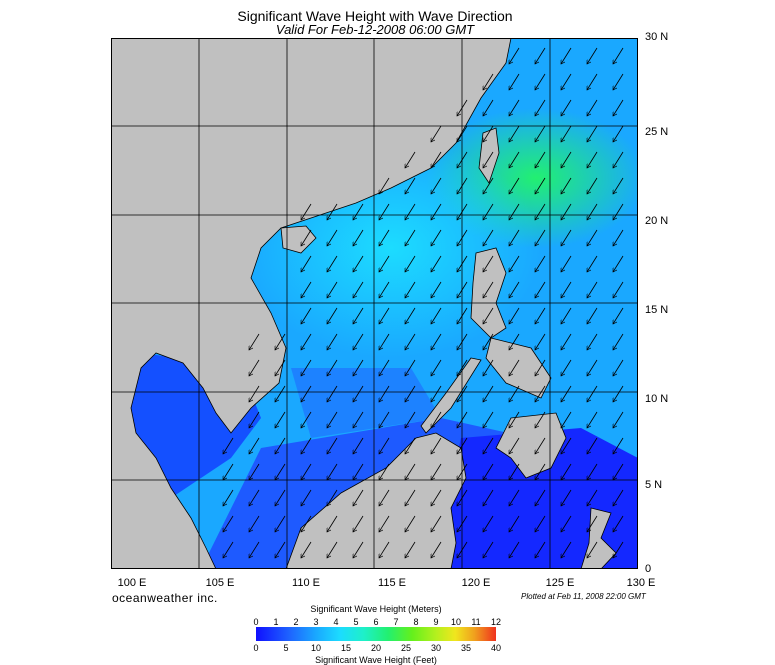  What do you see at coordinates (436, 622) in the screenshot?
I see `legend-meter-tick: 9` at bounding box center [436, 622].